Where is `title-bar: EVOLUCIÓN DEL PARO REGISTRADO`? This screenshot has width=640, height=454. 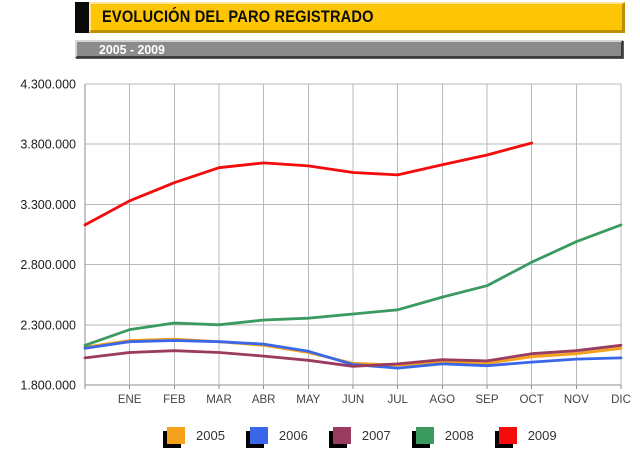 title-bar: EVOLUCIÓN DEL PARO REGISTRADO is located at coordinates (357, 17).